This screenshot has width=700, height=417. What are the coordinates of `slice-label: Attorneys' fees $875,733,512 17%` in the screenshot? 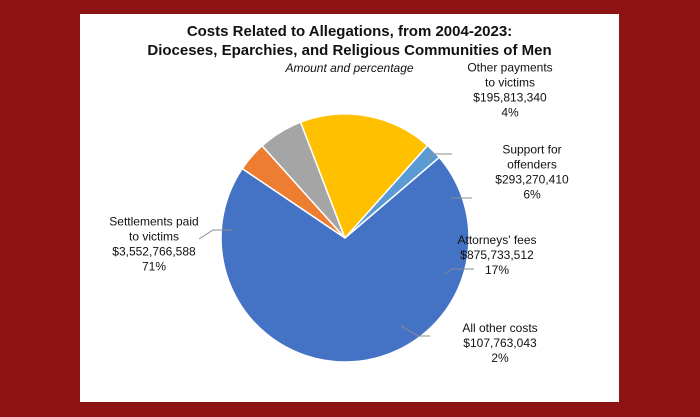 It's located at (497, 255).